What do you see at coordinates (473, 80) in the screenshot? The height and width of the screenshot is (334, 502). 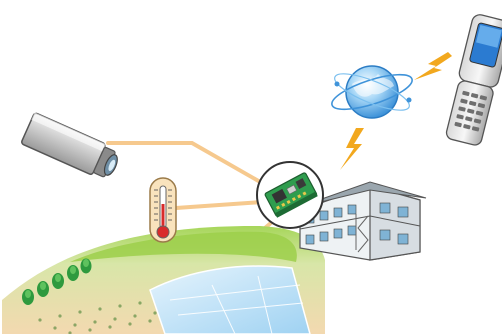 I see `flip-phone-icon` at bounding box center [473, 80].